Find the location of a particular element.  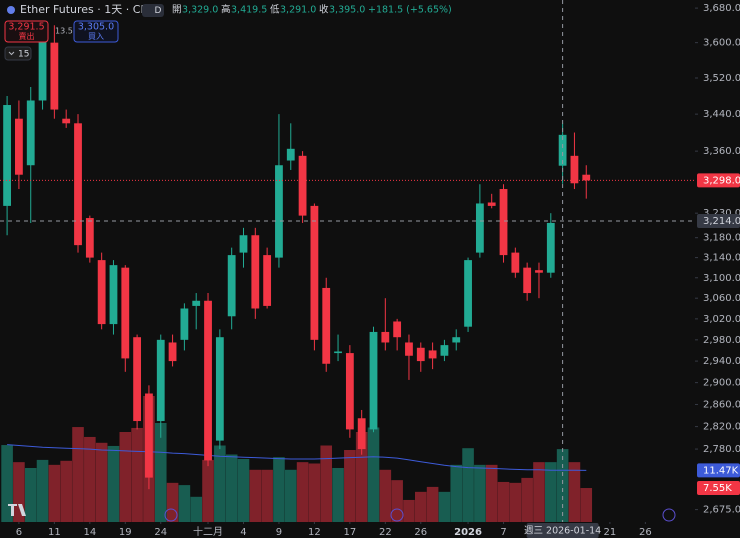

y-tick-label: 2,900.0 is located at coordinates (721, 383).